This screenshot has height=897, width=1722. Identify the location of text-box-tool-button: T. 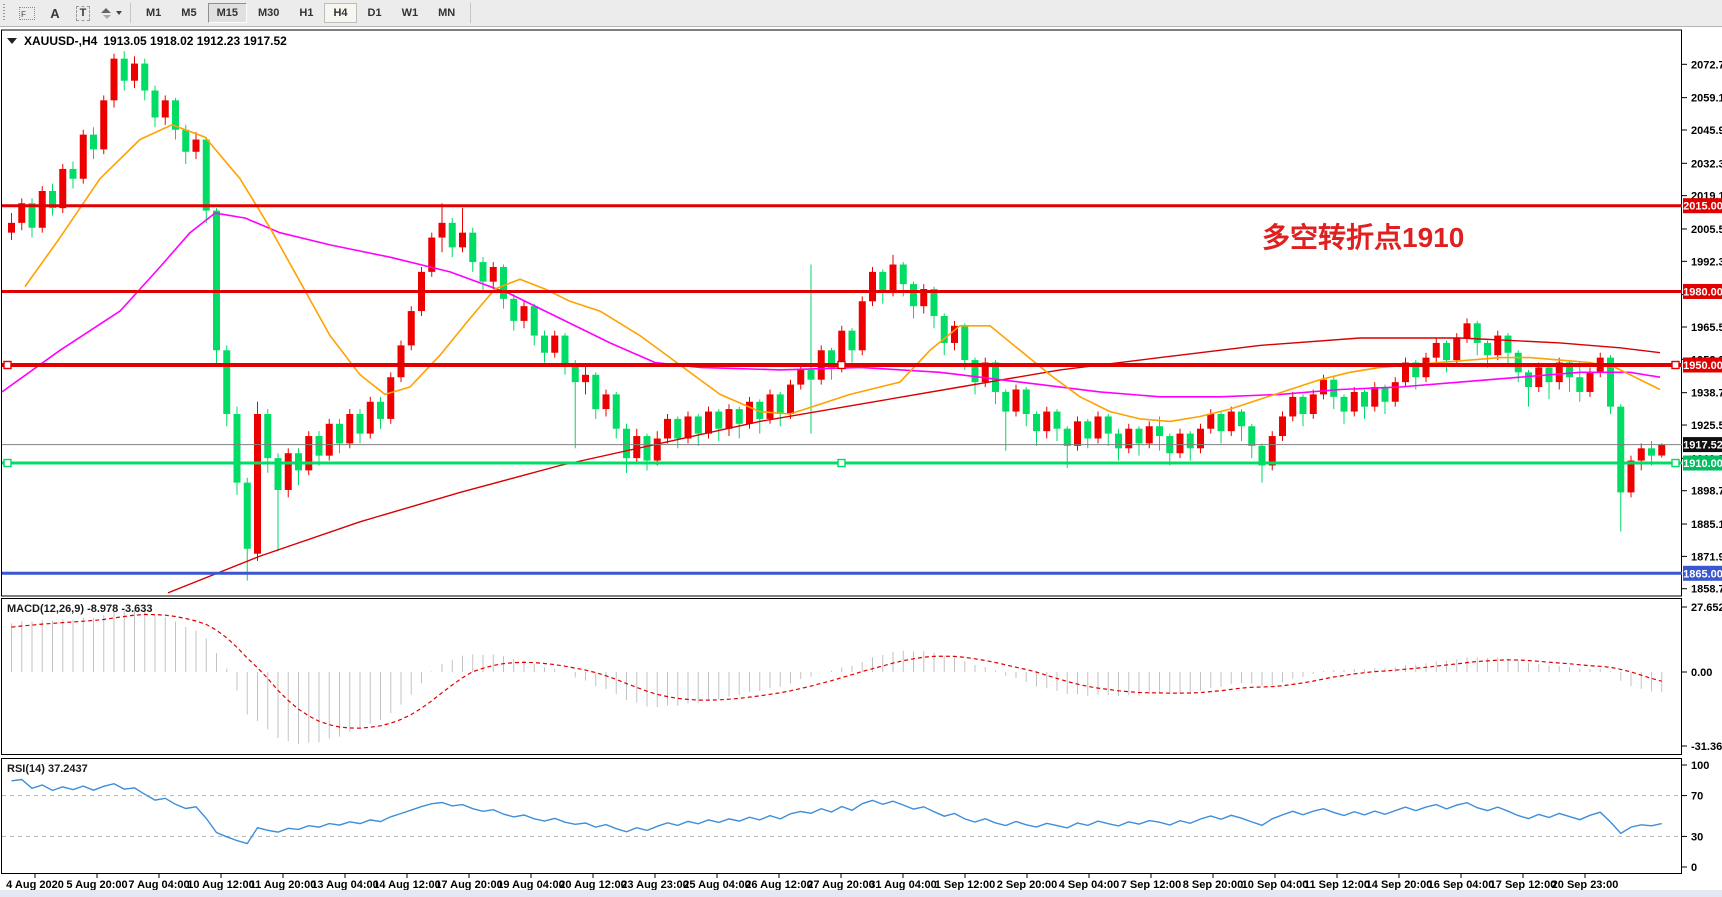
(83, 13).